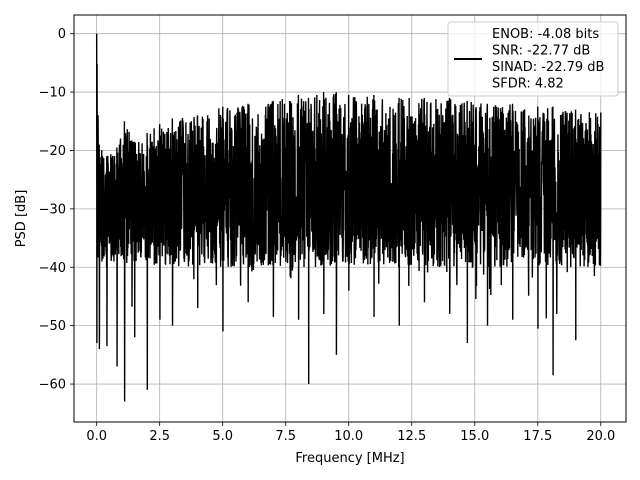 The width and height of the screenshot is (640, 480). What do you see at coordinates (52, 385) in the screenshot?
I see `y-tick-label: −60` at bounding box center [52, 385].